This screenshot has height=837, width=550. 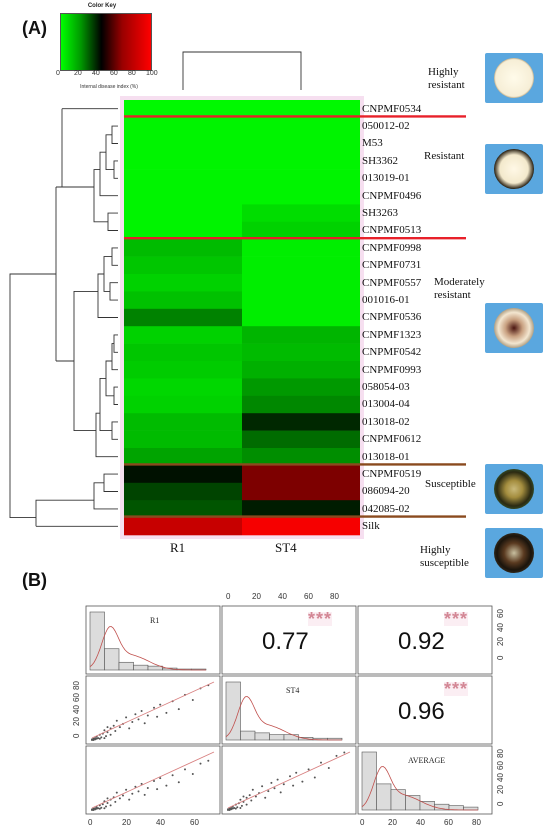 I want to click on heatmap-row-label: SH3362, so click(x=380, y=160).